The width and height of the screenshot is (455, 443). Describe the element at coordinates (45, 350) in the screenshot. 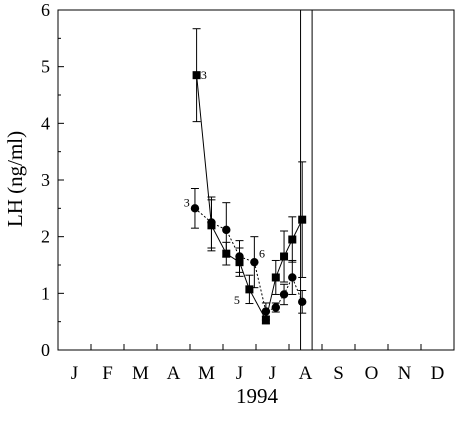

I see `y-tick-label: 0` at that location.